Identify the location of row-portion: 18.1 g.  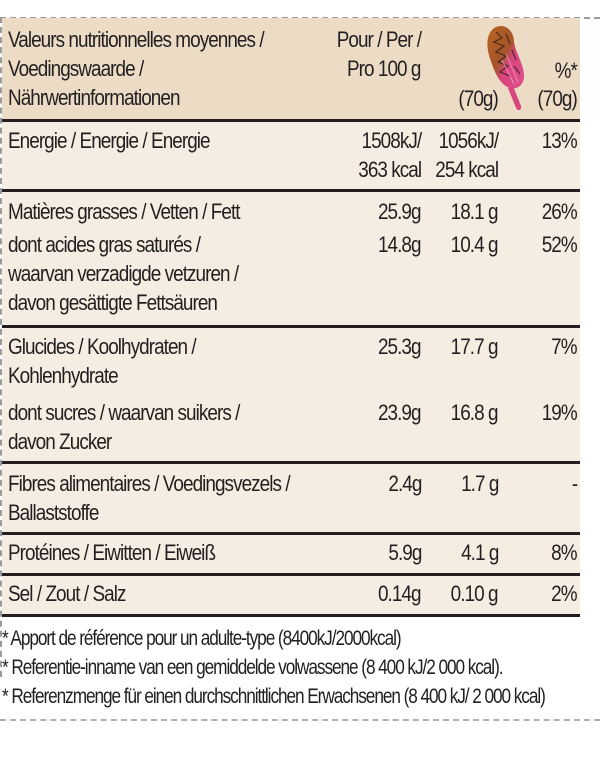
(475, 211).